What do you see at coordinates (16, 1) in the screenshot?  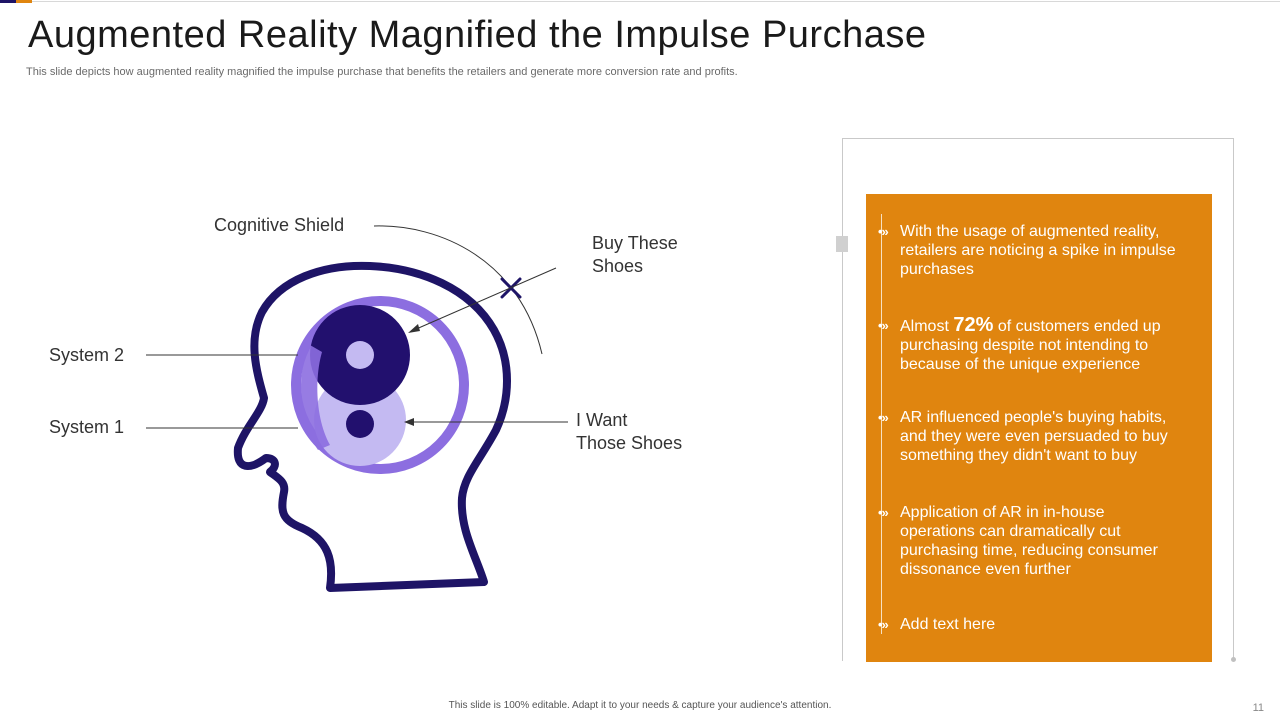 I see `accent-bar` at bounding box center [16, 1].